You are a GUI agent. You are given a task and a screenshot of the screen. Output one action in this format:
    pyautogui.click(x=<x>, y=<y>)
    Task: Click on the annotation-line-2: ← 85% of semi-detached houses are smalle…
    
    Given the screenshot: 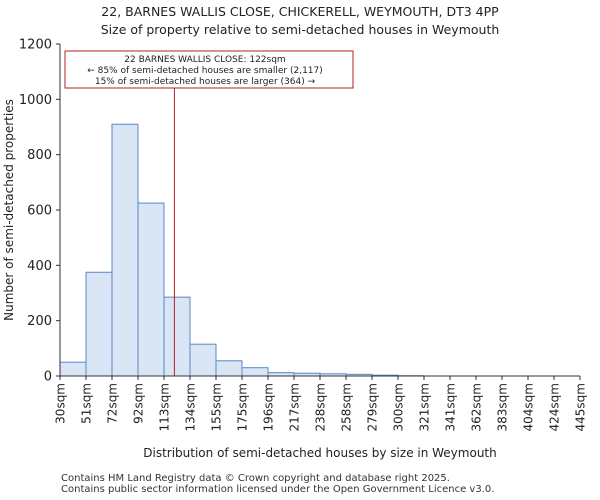 What is the action you would take?
    pyautogui.click(x=205, y=71)
    